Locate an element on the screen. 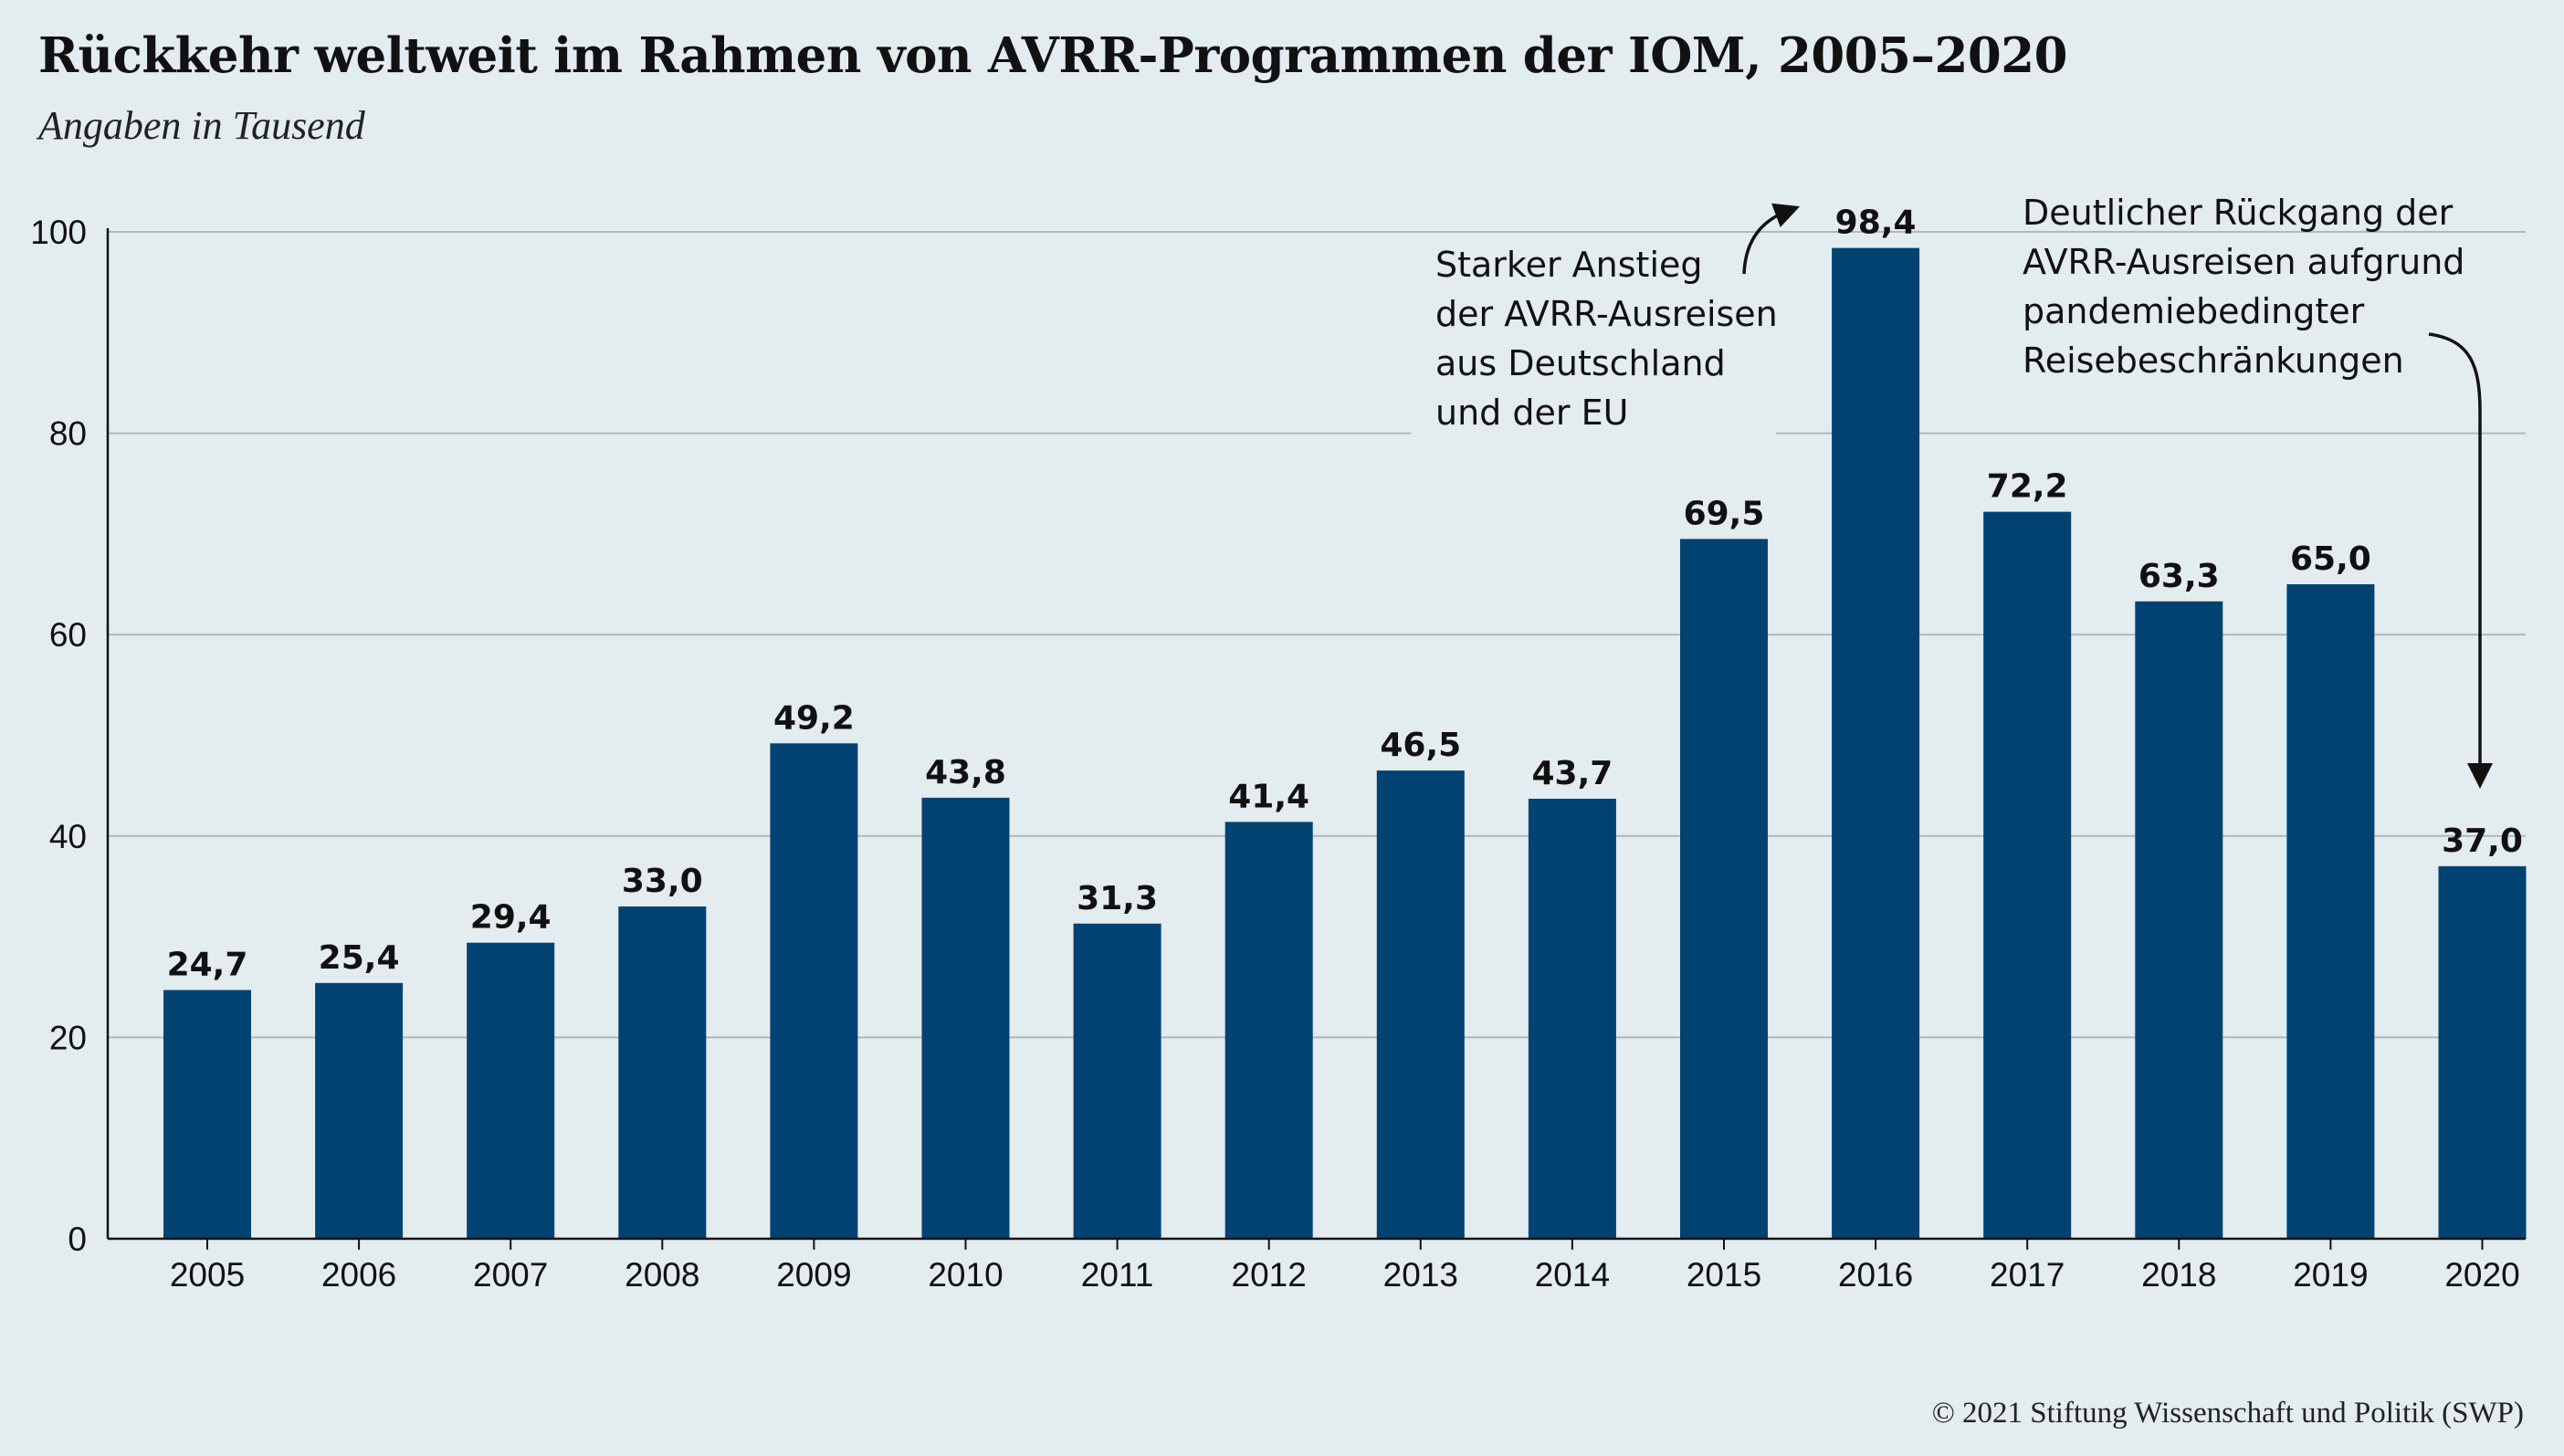 This screenshot has height=1456, width=2564. value-label: 72,2 is located at coordinates (2028, 487).